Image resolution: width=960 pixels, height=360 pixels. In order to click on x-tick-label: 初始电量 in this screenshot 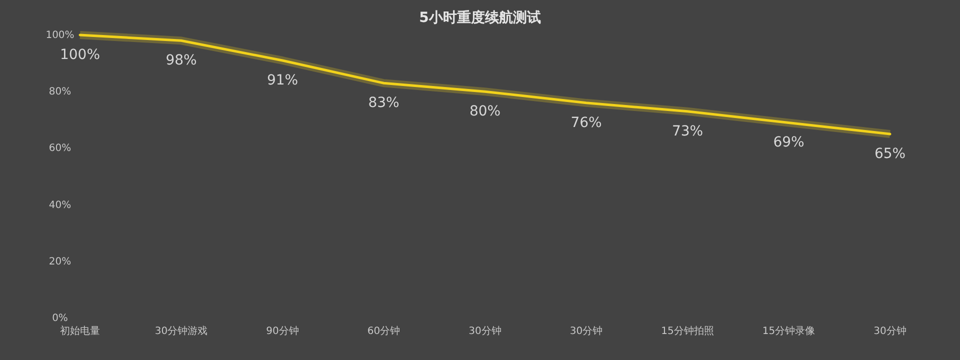, I will do `click(80, 331)`.